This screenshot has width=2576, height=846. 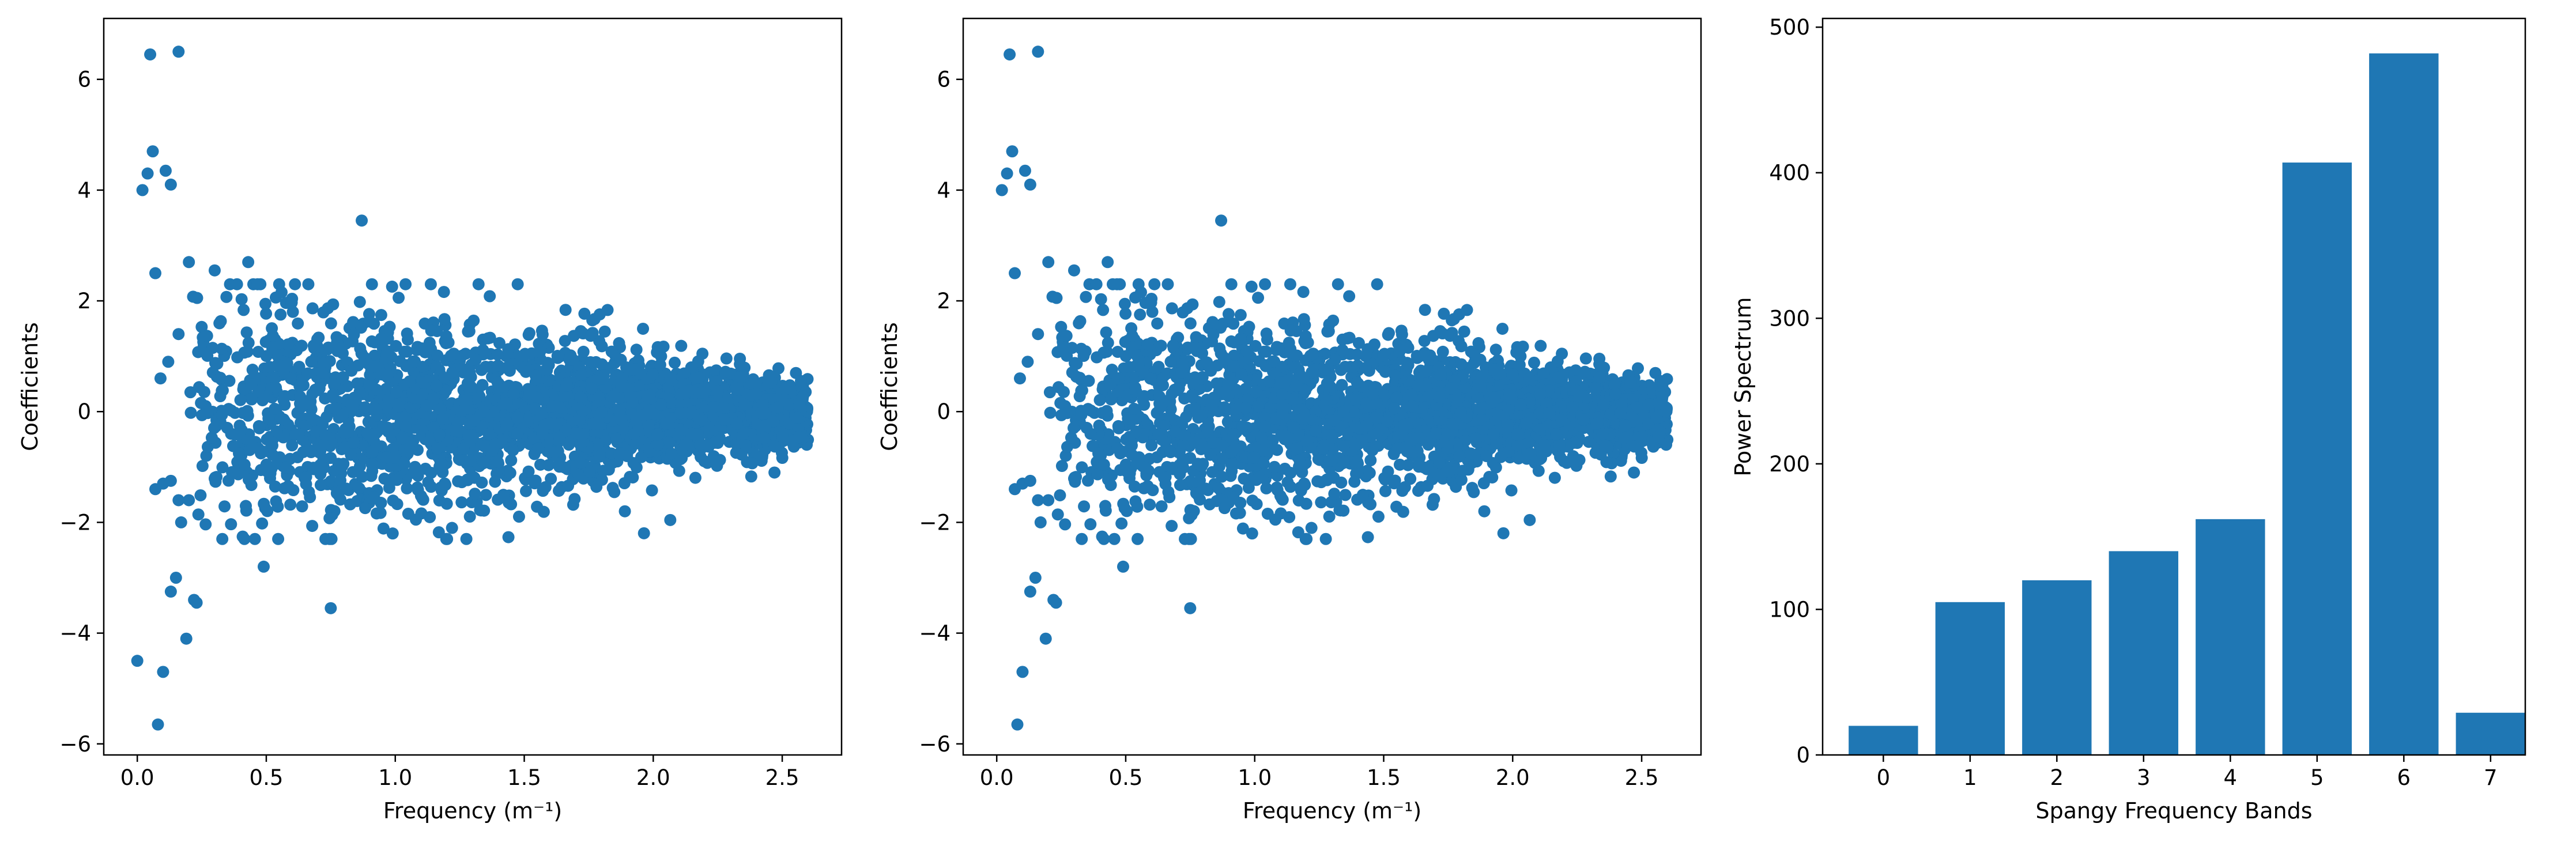 I want to click on x-tick-label: 0.0, so click(x=137, y=777).